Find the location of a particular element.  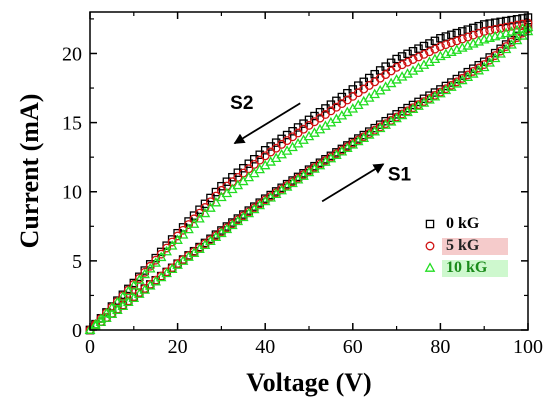

legend-marker is located at coordinates (430, 224).